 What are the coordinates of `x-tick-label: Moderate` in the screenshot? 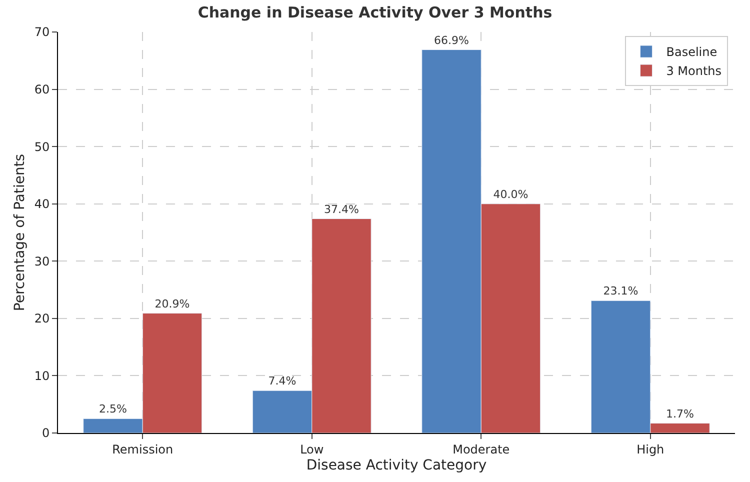 It's located at (481, 449).